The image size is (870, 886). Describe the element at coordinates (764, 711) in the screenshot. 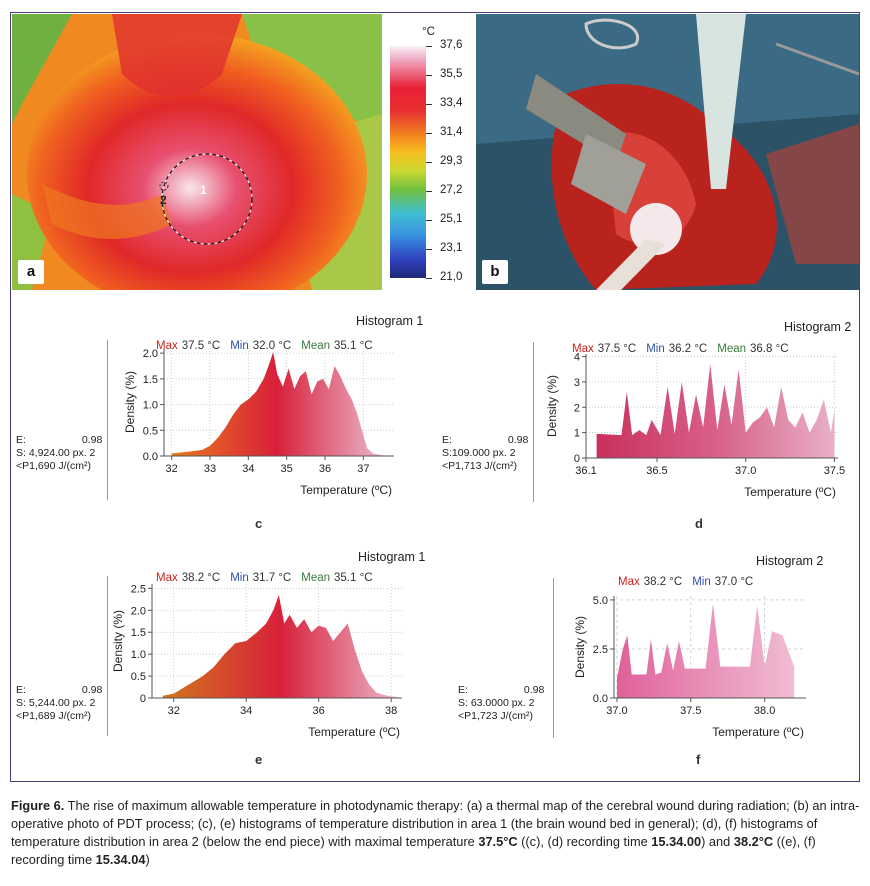

I see `x-tick-label: 38.0` at that location.